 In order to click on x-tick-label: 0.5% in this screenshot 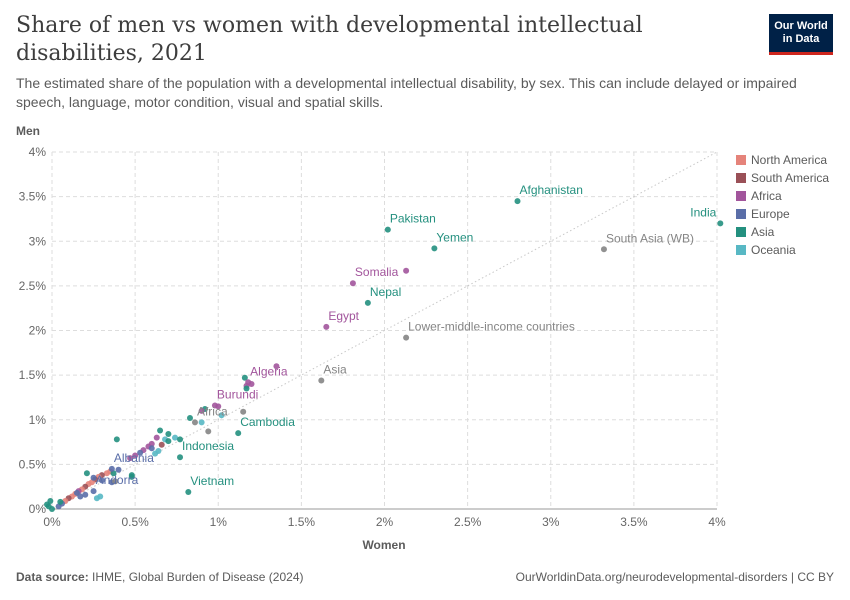, I will do `click(135, 522)`.